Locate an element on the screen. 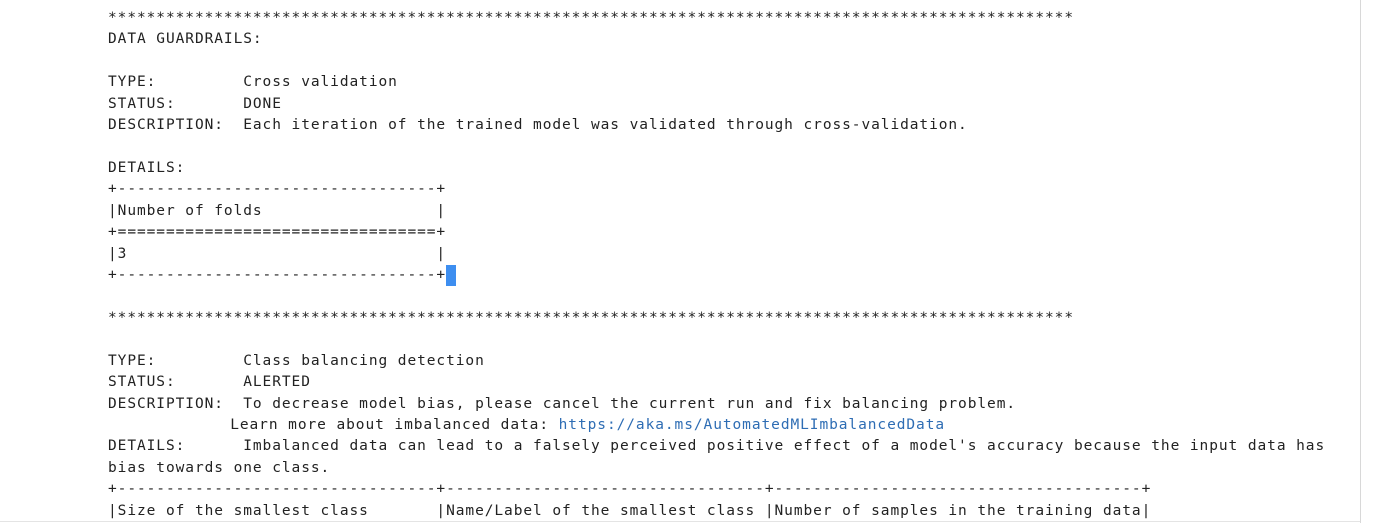  status-line: STATUS: ALERTED is located at coordinates (209, 382).